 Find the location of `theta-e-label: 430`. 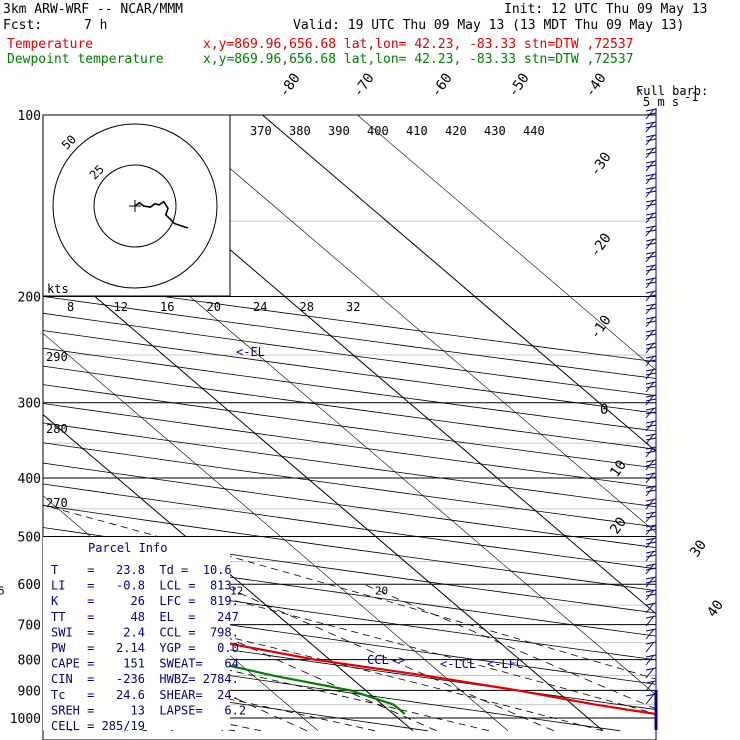

theta-e-label: 430 is located at coordinates (495, 131).